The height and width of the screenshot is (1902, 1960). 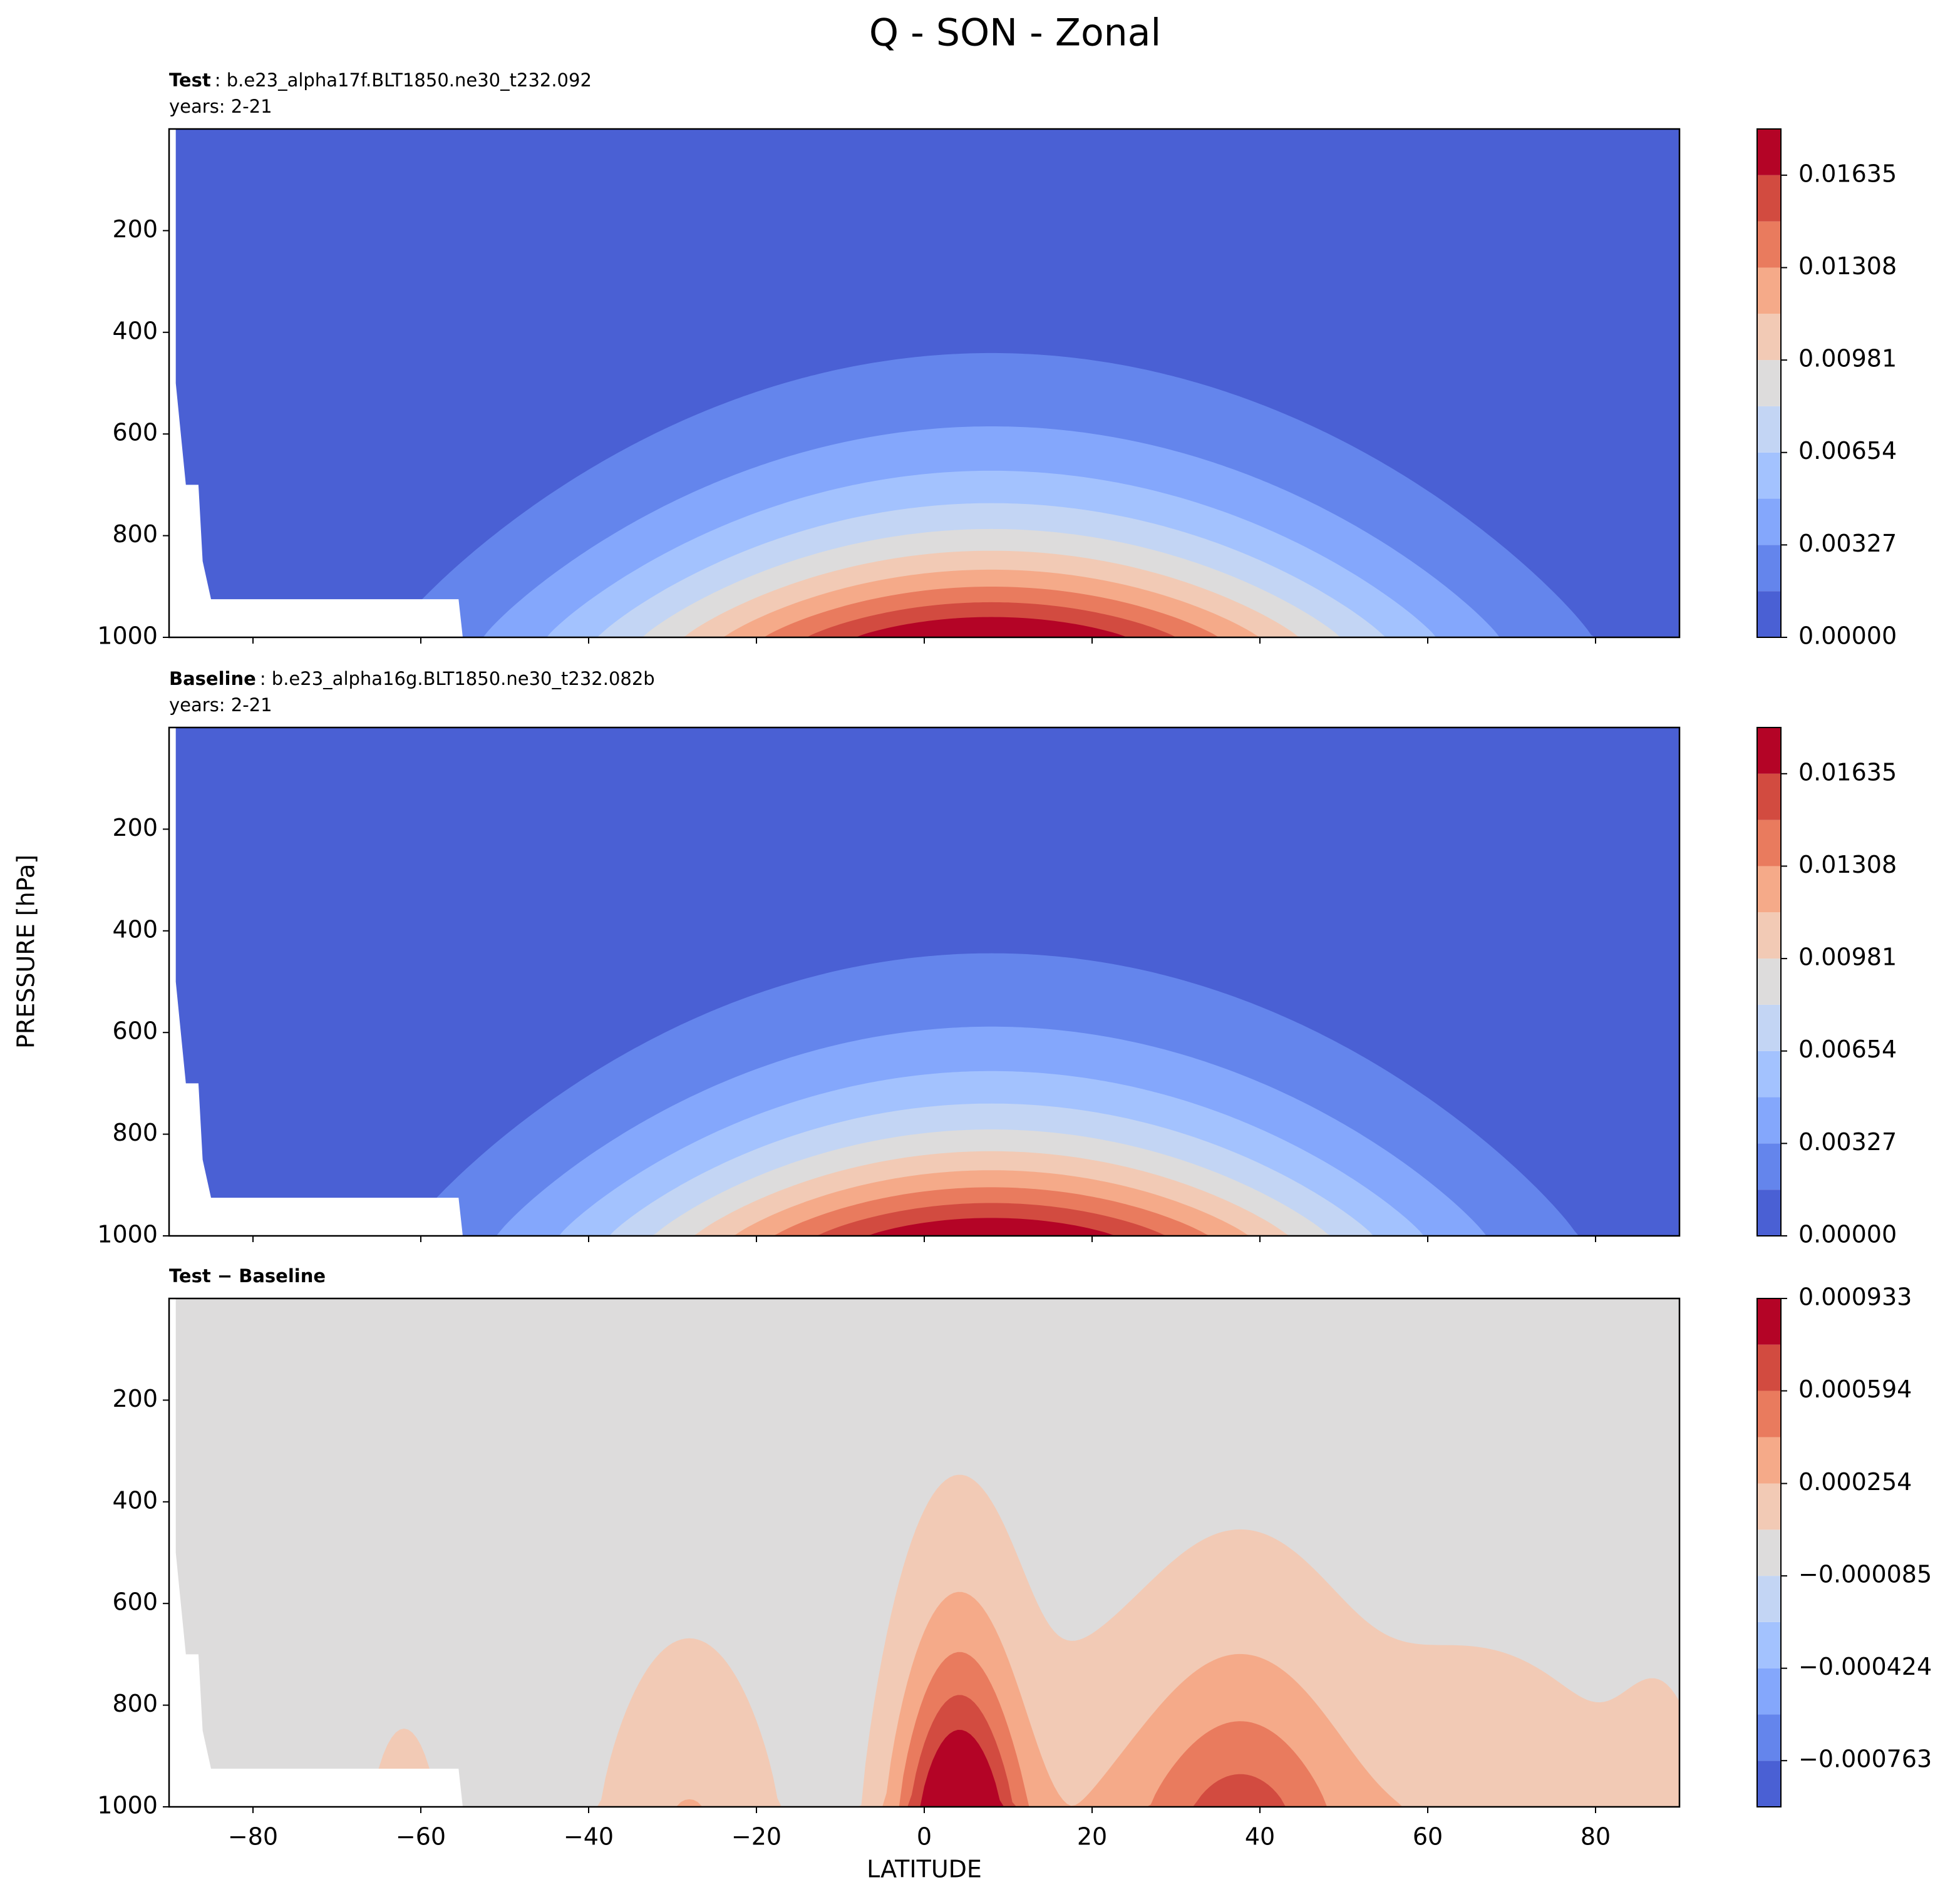 What do you see at coordinates (1428, 1837) in the screenshot?
I see `x-tick-label: 60` at bounding box center [1428, 1837].